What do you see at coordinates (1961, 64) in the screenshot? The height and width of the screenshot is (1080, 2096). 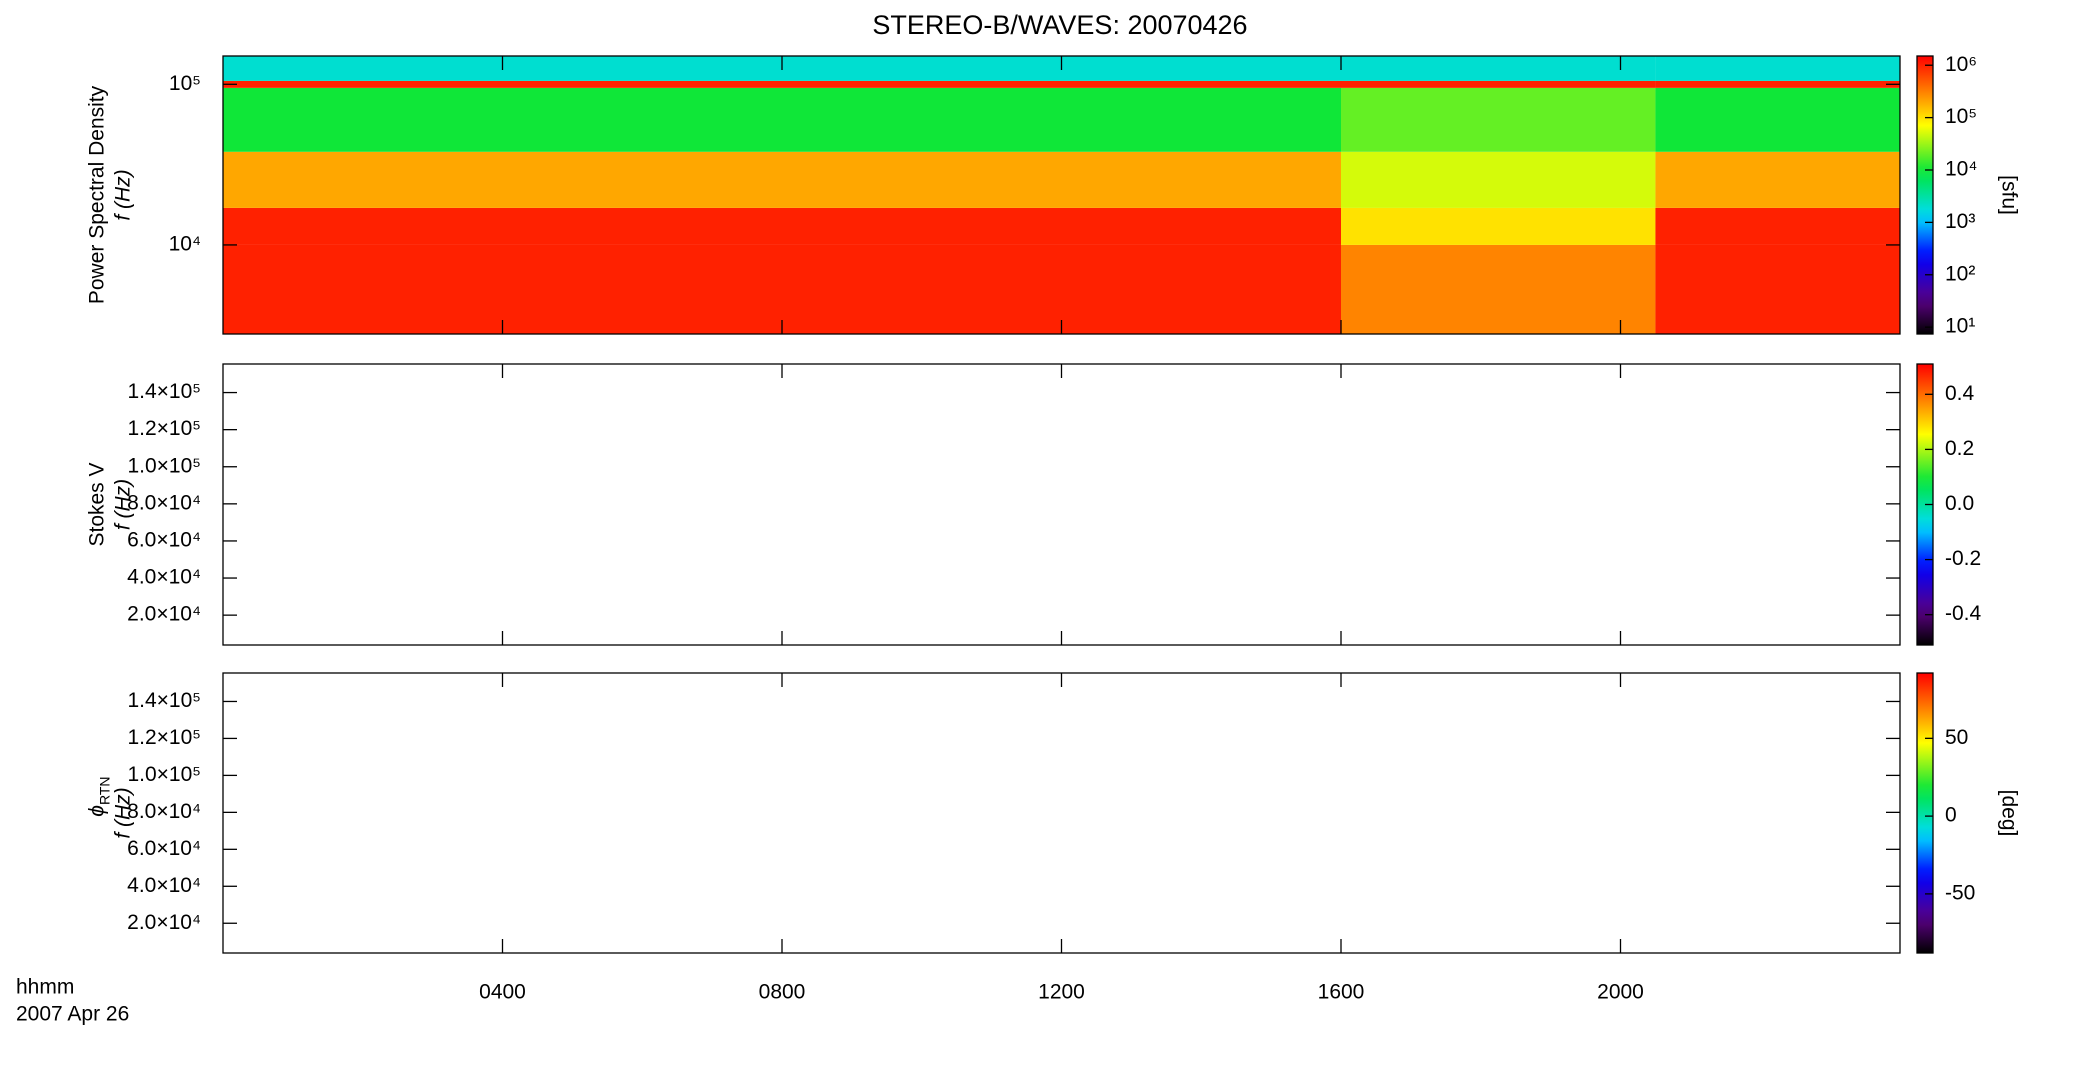 I see `colorbar-tick-label: 10⁶` at bounding box center [1961, 64].